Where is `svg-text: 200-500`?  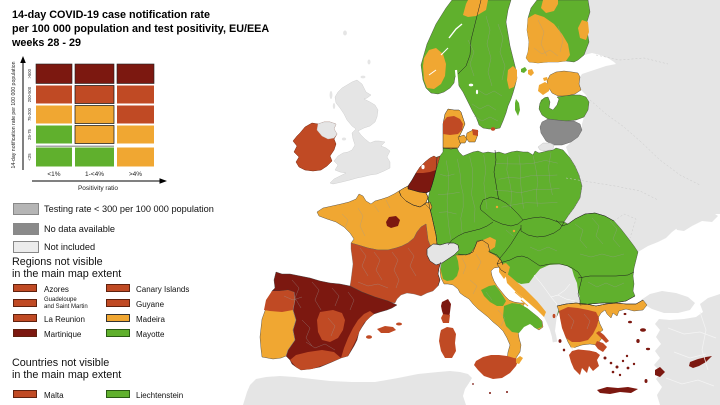
svg-text: 200-500 is located at coordinates (29, 94).